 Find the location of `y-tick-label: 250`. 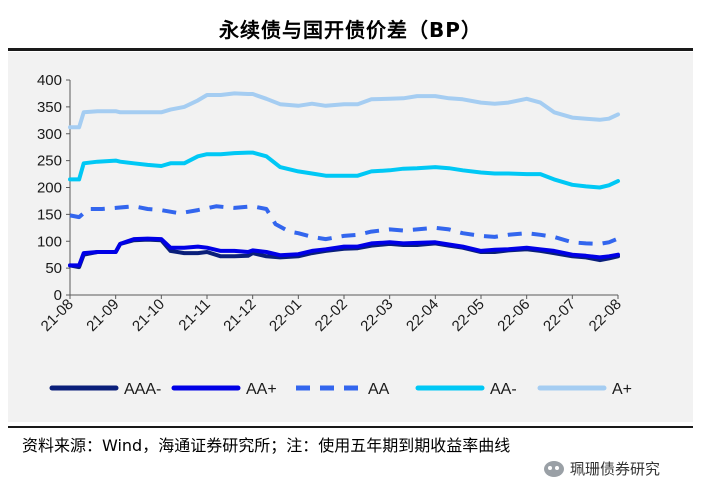

y-tick-label: 250 is located at coordinates (49, 161).